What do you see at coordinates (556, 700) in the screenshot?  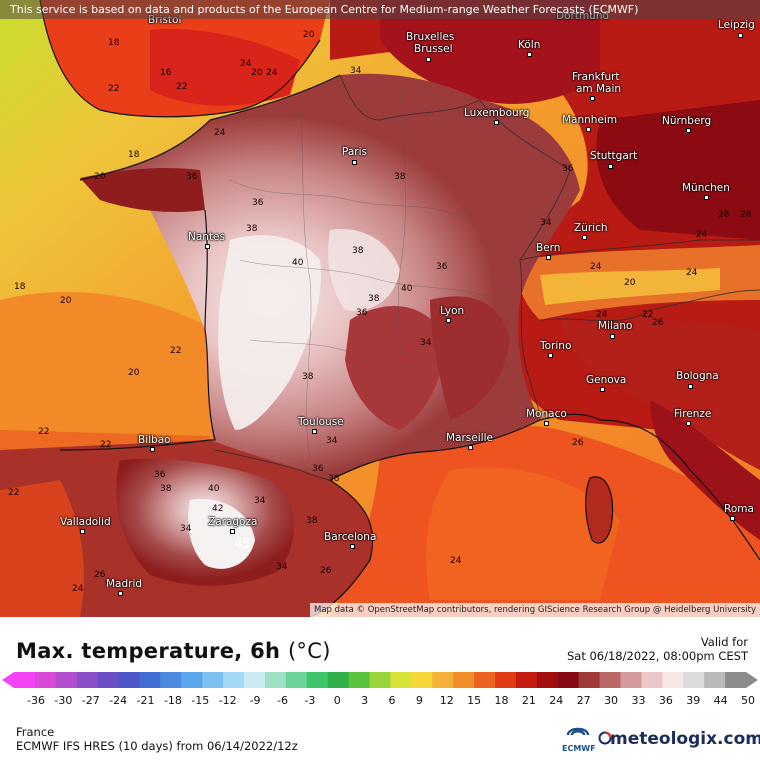 I see `scale-tick-label: 24` at bounding box center [556, 700].